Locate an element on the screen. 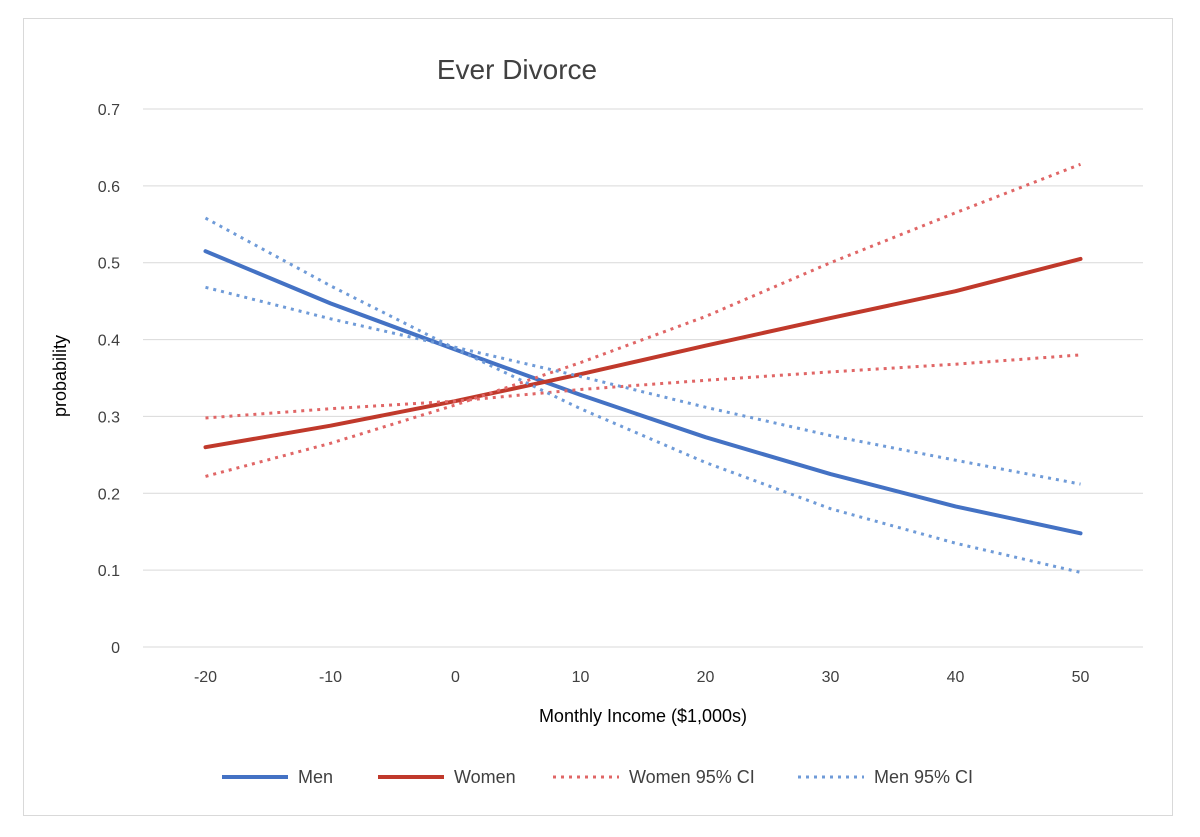 Image resolution: width=1200 pixels, height=837 pixels. x-tick-label: 50 is located at coordinates (1081, 677).